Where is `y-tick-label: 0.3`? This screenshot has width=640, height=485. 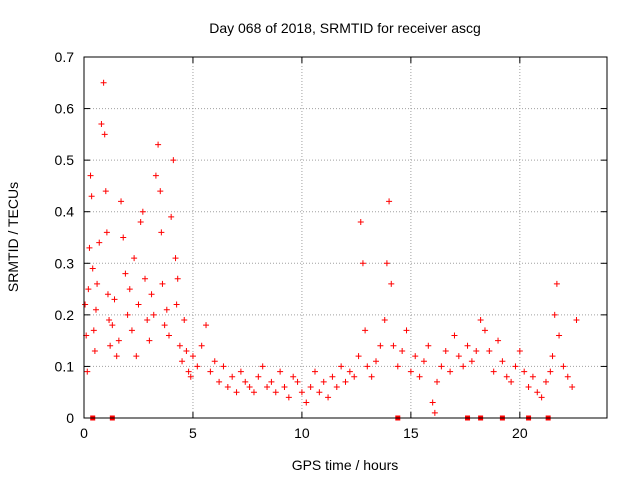 y-tick-label: 0.3 is located at coordinates (65, 263).